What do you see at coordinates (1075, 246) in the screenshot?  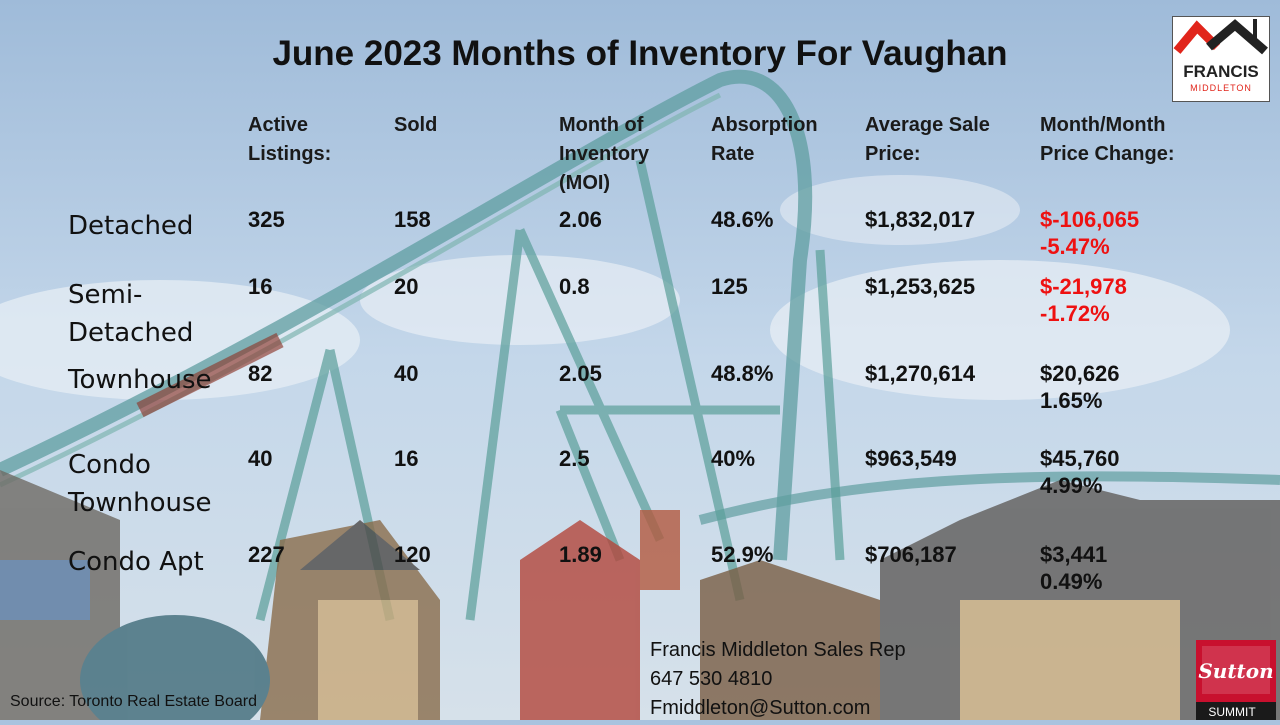 I see `change-percent: -5.47%` at bounding box center [1075, 246].